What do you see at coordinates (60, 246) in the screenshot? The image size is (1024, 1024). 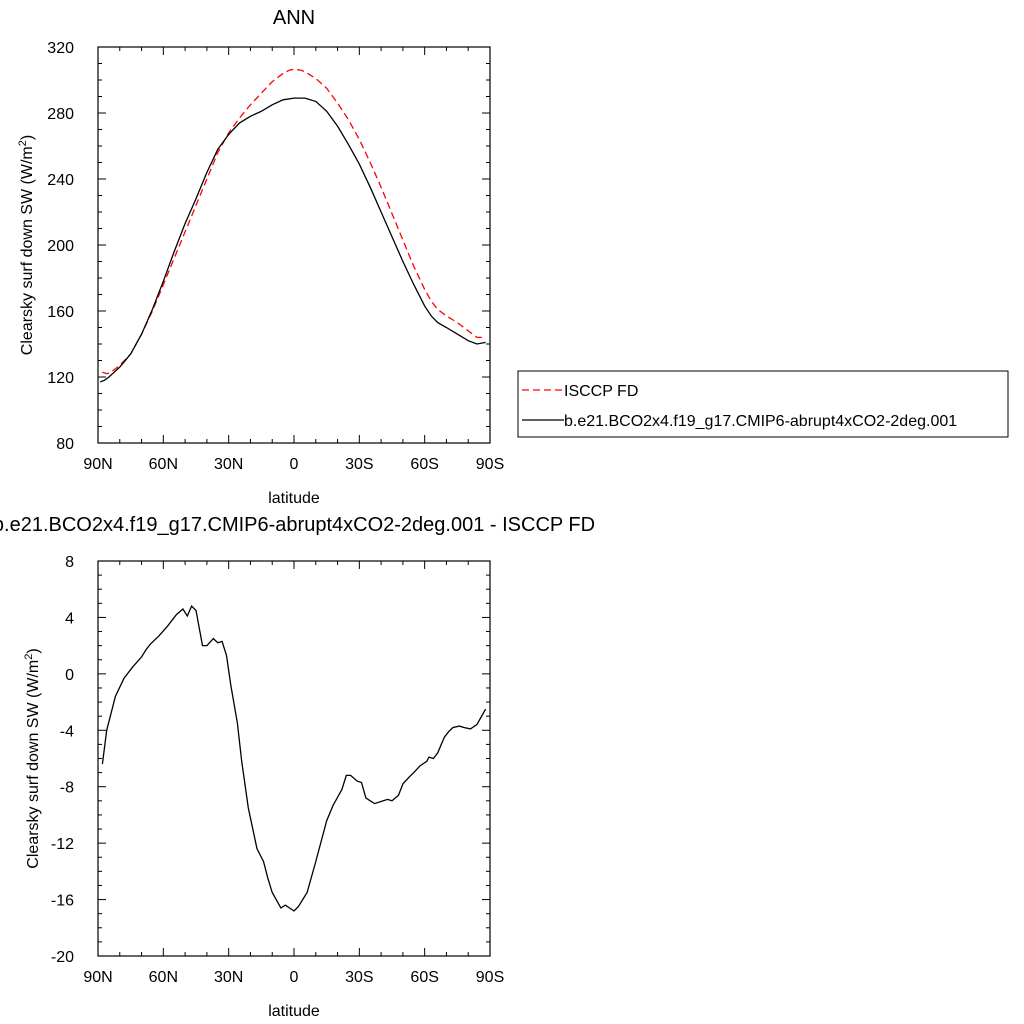 I see `y-tick-label: 200` at bounding box center [60, 246].